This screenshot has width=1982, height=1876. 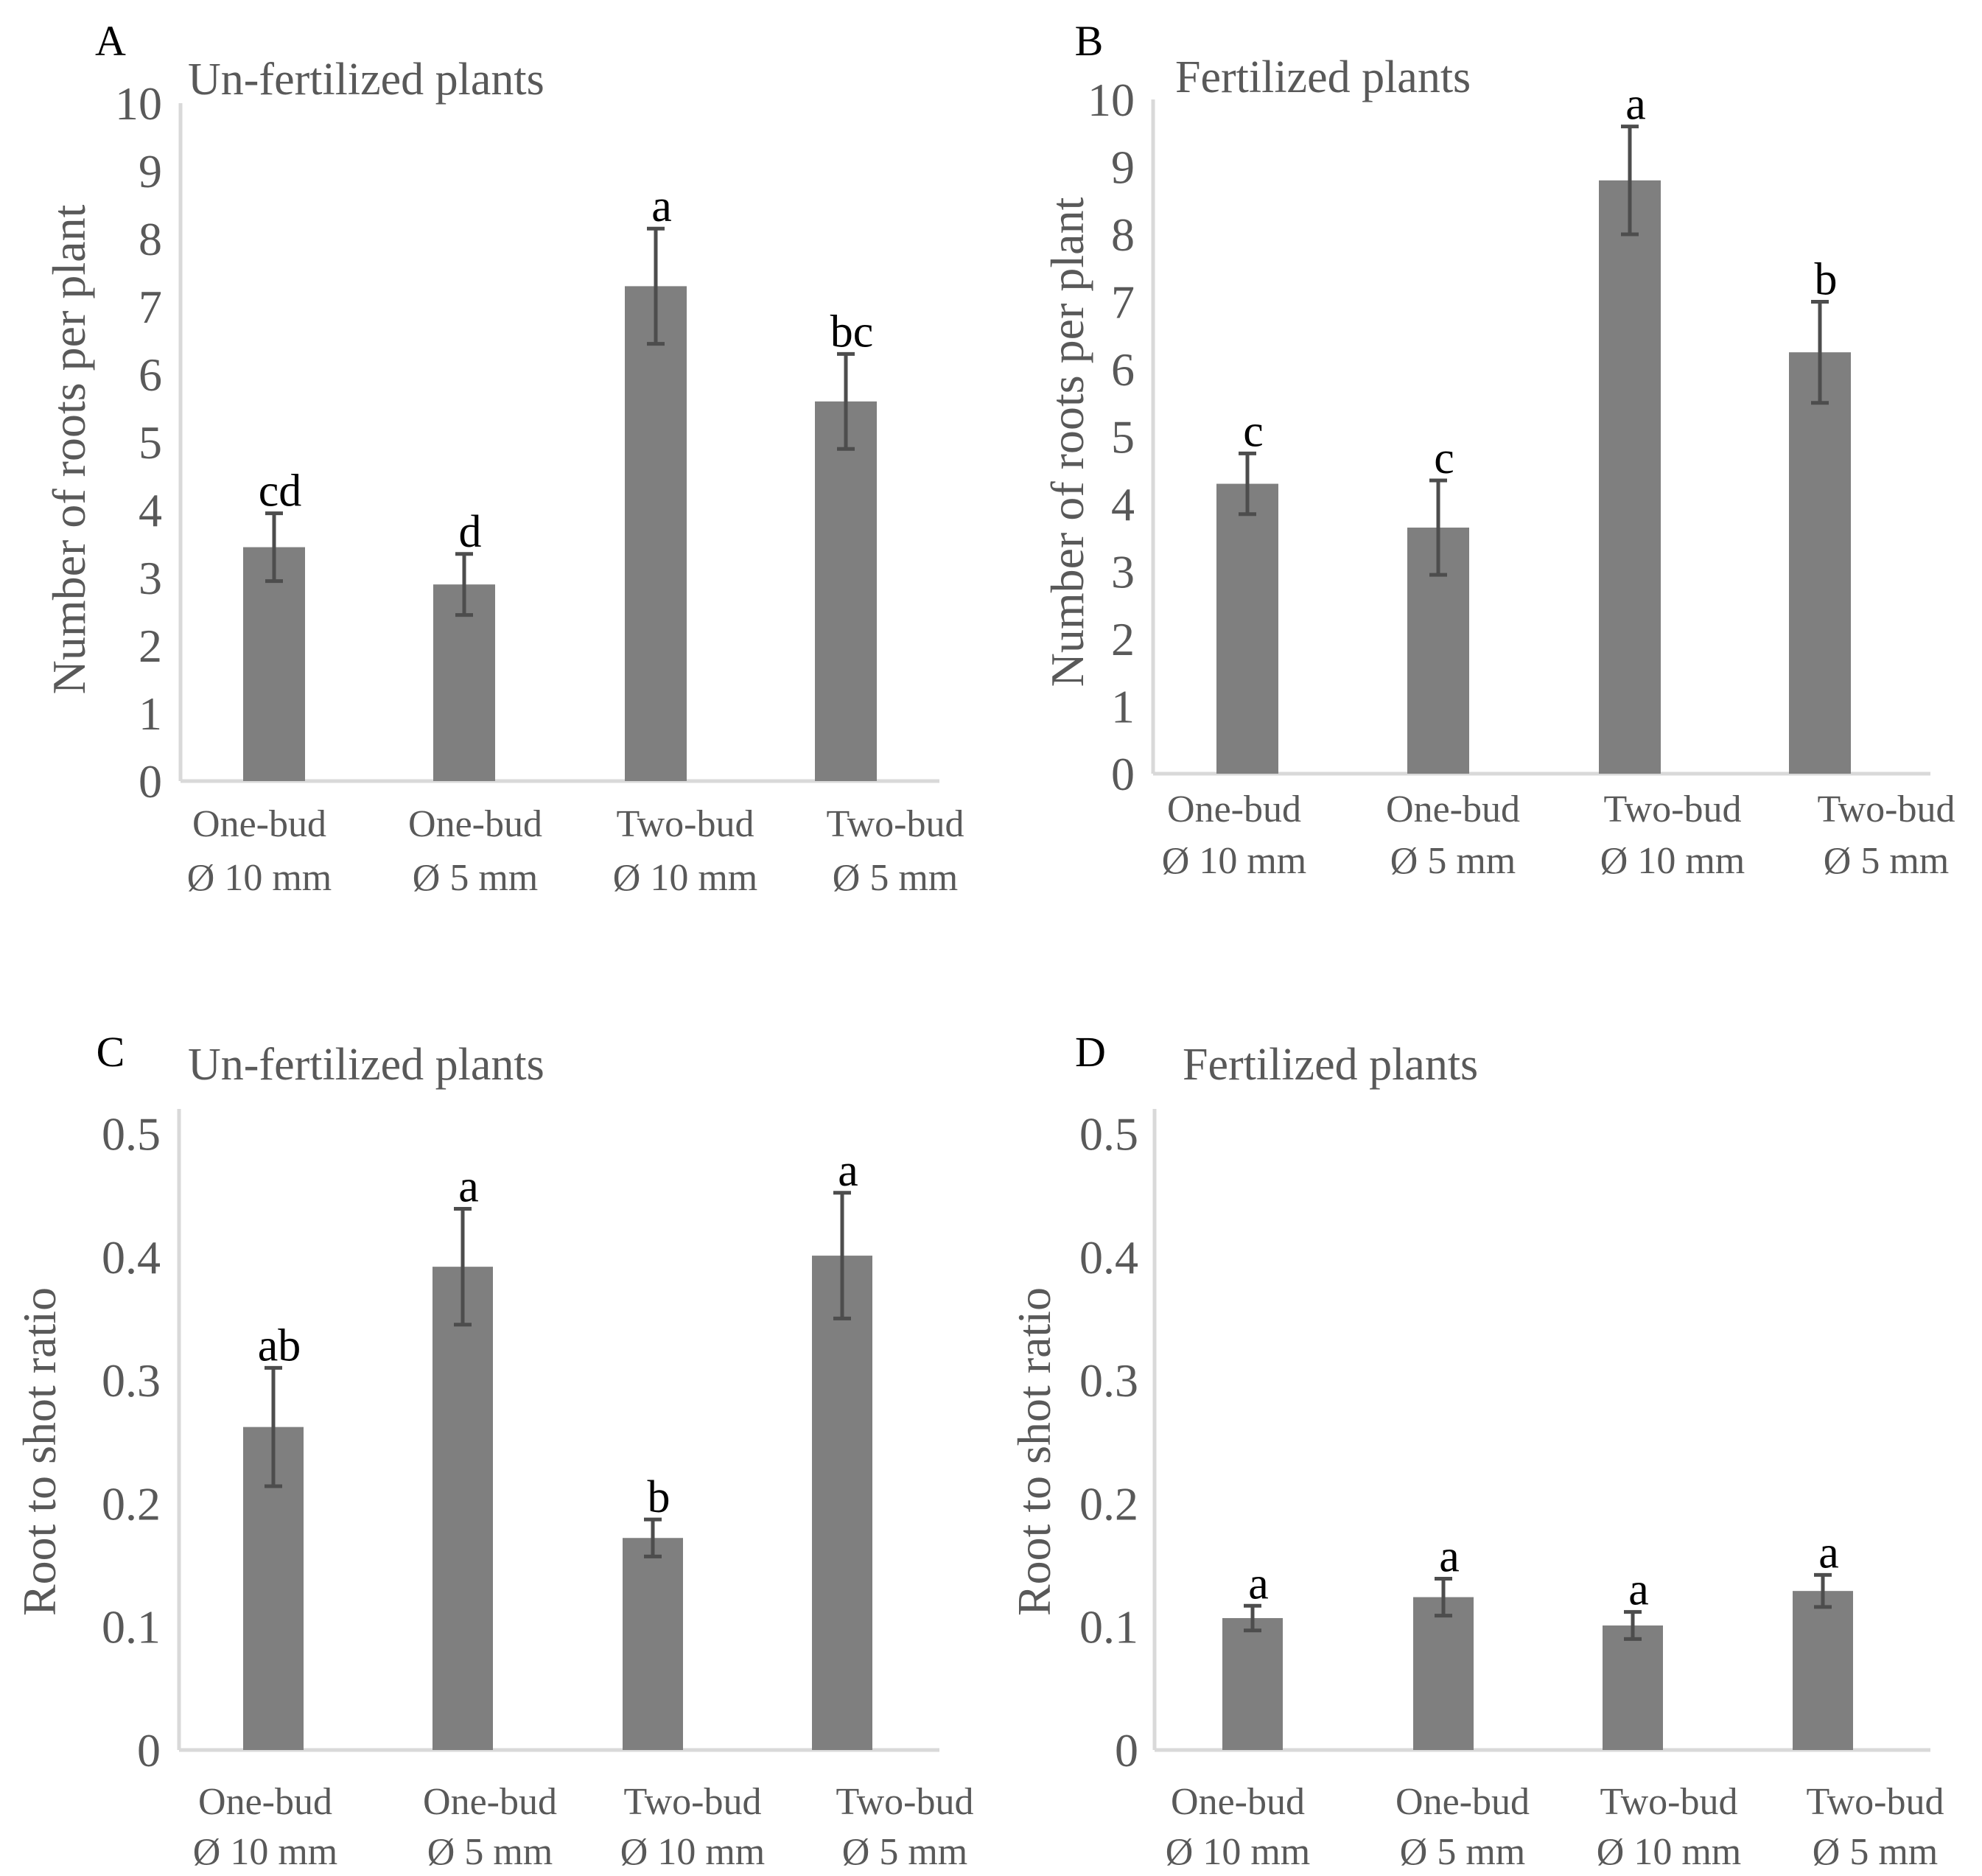 What do you see at coordinates (1090, 1052) in the screenshot?
I see `panel-letter: D` at bounding box center [1090, 1052].